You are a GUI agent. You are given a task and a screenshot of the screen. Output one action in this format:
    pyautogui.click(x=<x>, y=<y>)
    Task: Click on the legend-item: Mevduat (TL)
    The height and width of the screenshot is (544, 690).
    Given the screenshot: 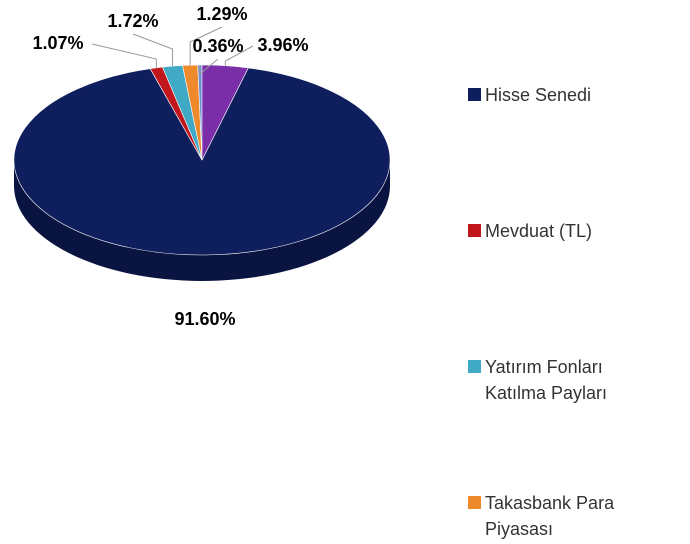 What is the action you would take?
    pyautogui.click(x=568, y=231)
    